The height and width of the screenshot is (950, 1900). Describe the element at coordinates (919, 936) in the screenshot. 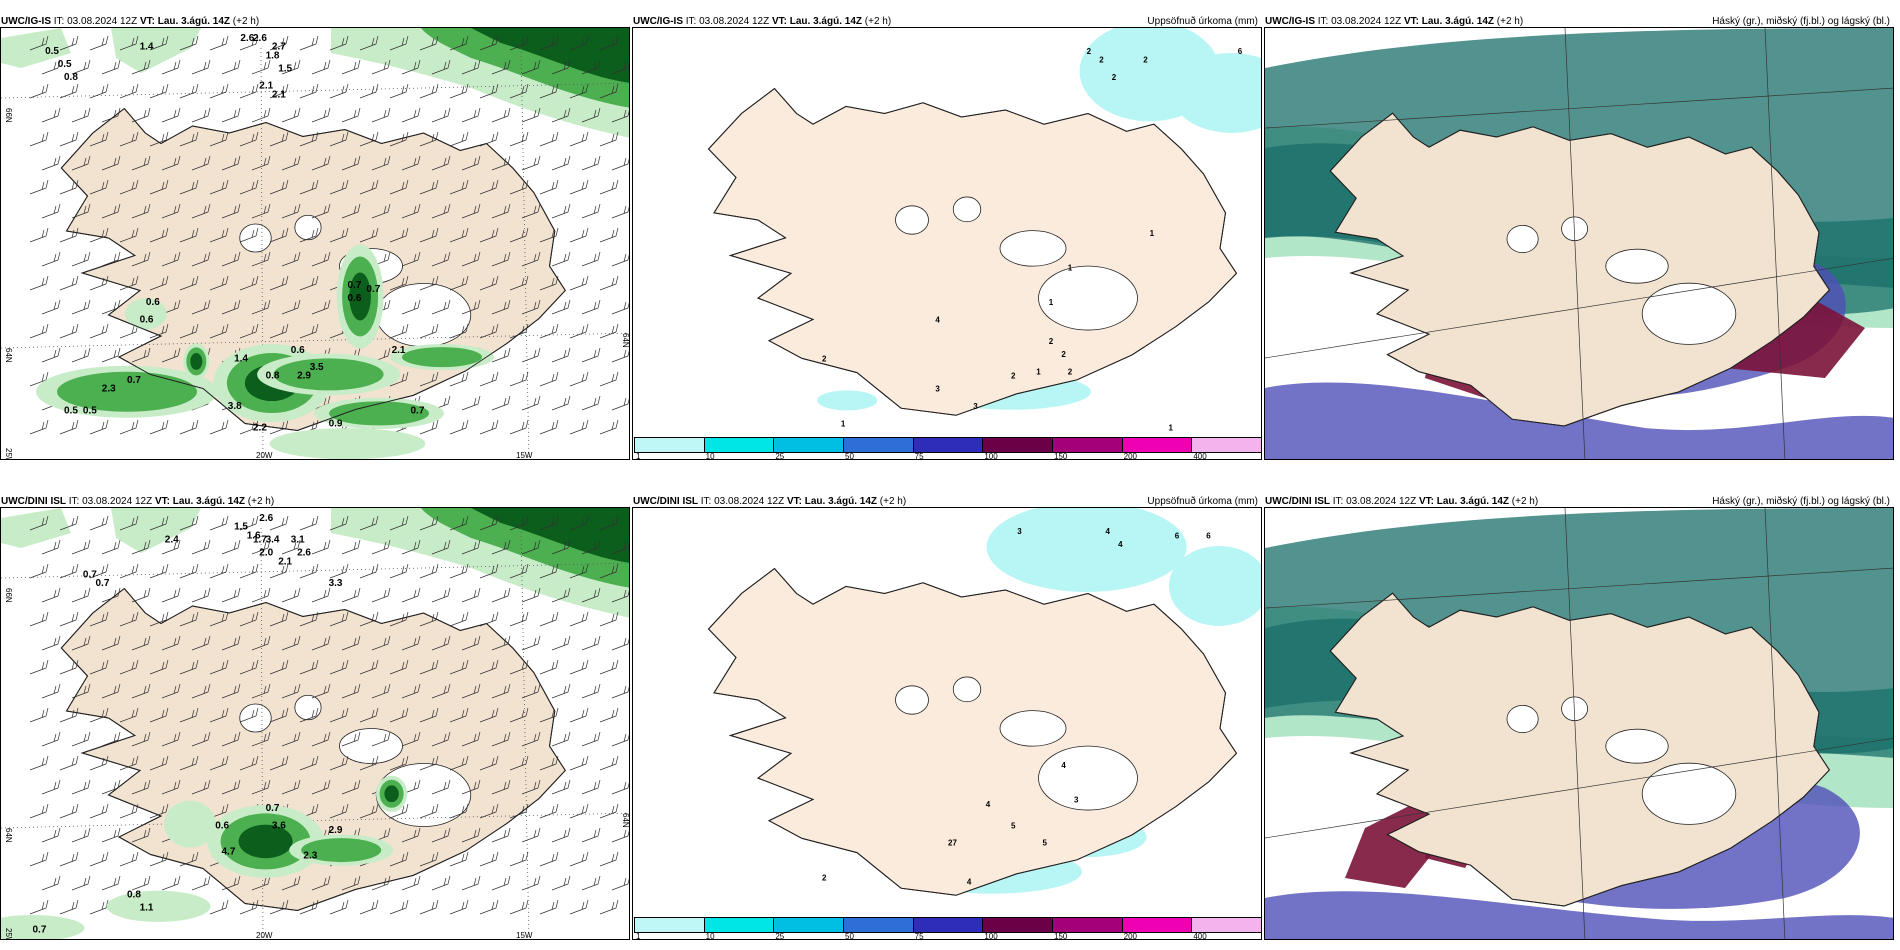

I see `colorbar-tick: 75` at that location.